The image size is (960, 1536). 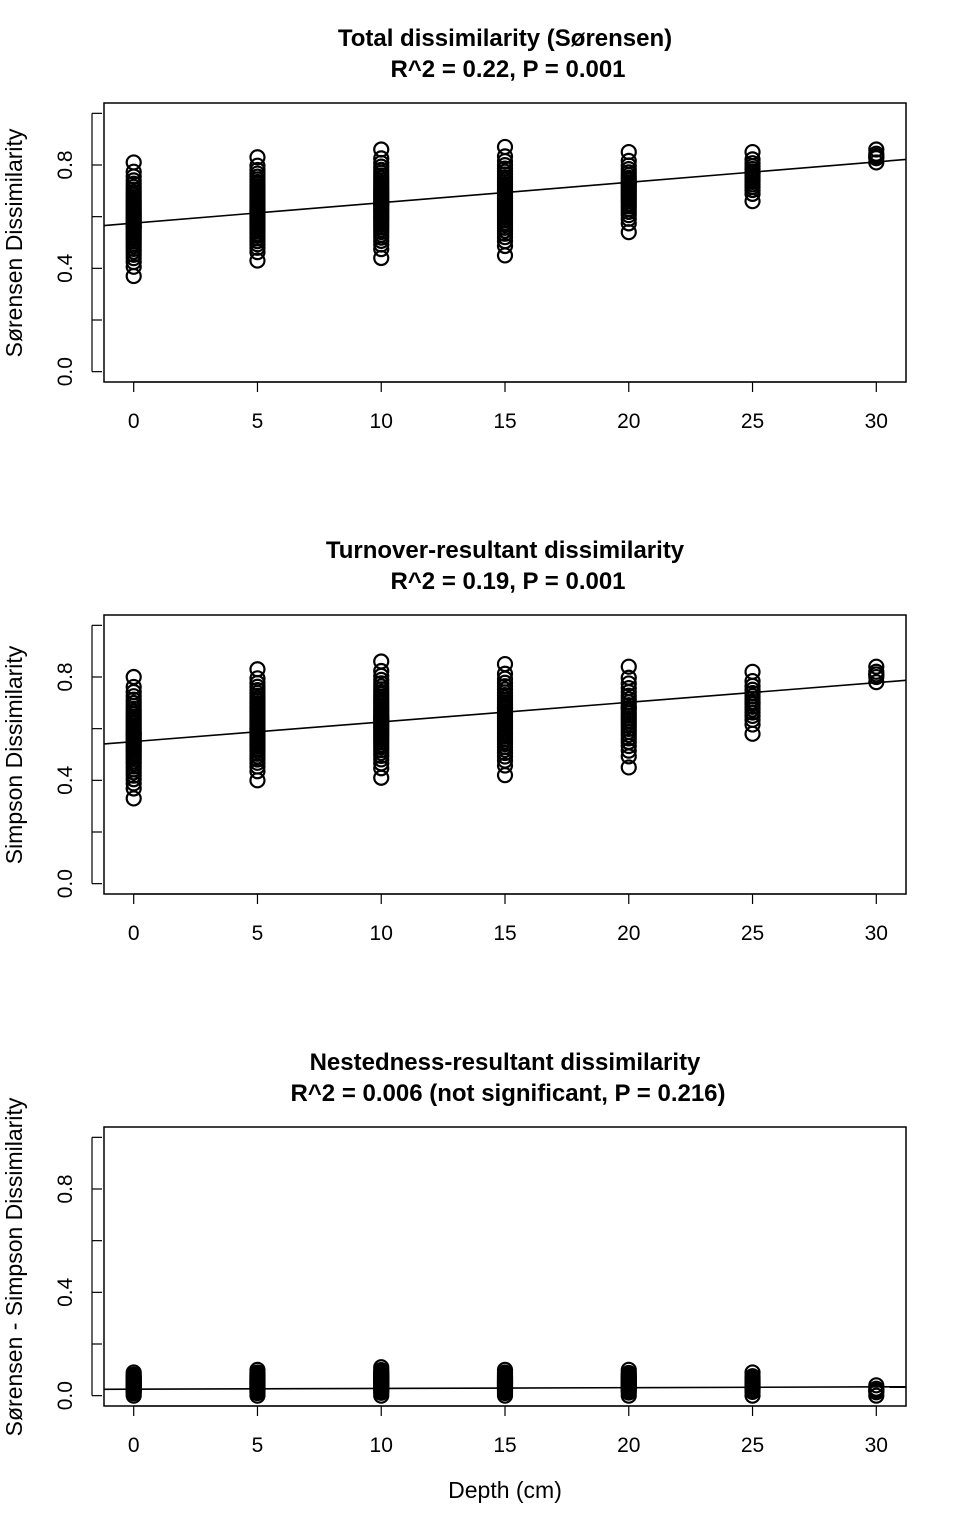 What do you see at coordinates (507, 581) in the screenshot?
I see `panel-2-subtitle: R^2 = 0.19, P = 0.001` at bounding box center [507, 581].